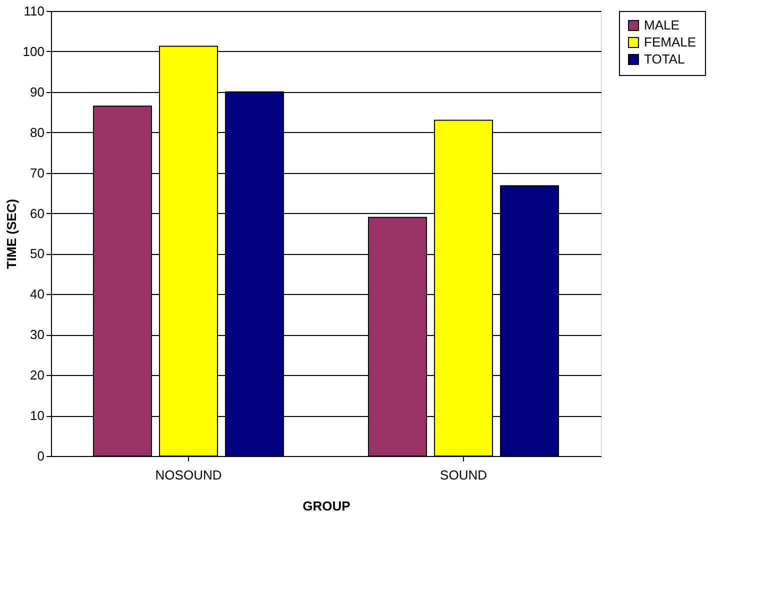 This screenshot has height=590, width=780. What do you see at coordinates (37, 334) in the screenshot?
I see `y-tick-label: 30` at bounding box center [37, 334].